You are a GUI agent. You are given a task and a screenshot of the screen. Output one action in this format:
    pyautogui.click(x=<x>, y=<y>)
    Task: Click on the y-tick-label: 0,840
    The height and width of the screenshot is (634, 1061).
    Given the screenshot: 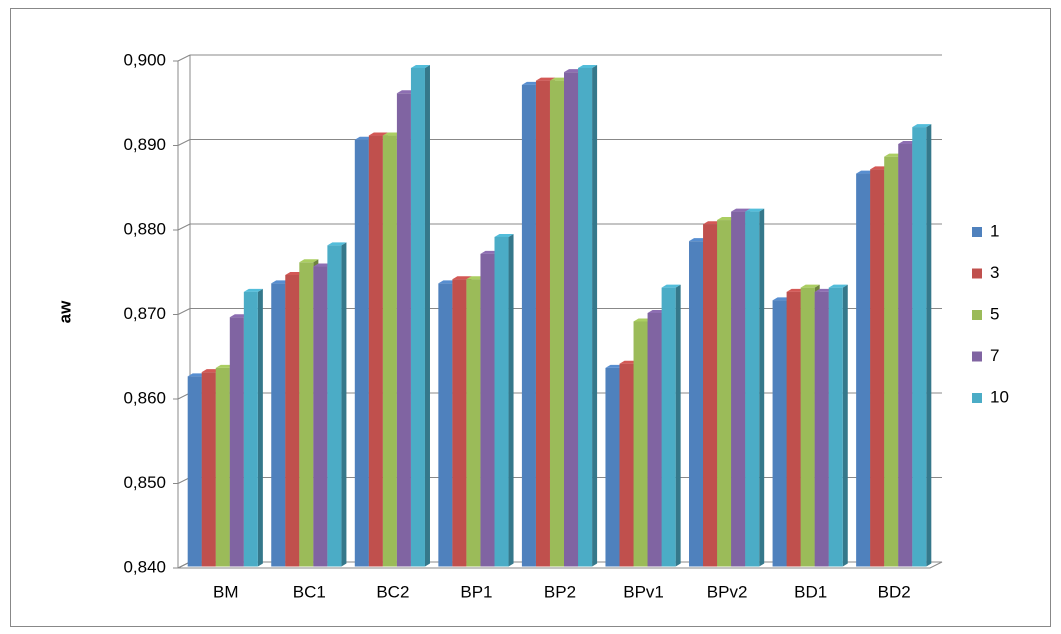 What is the action you would take?
    pyautogui.click(x=144, y=566)
    